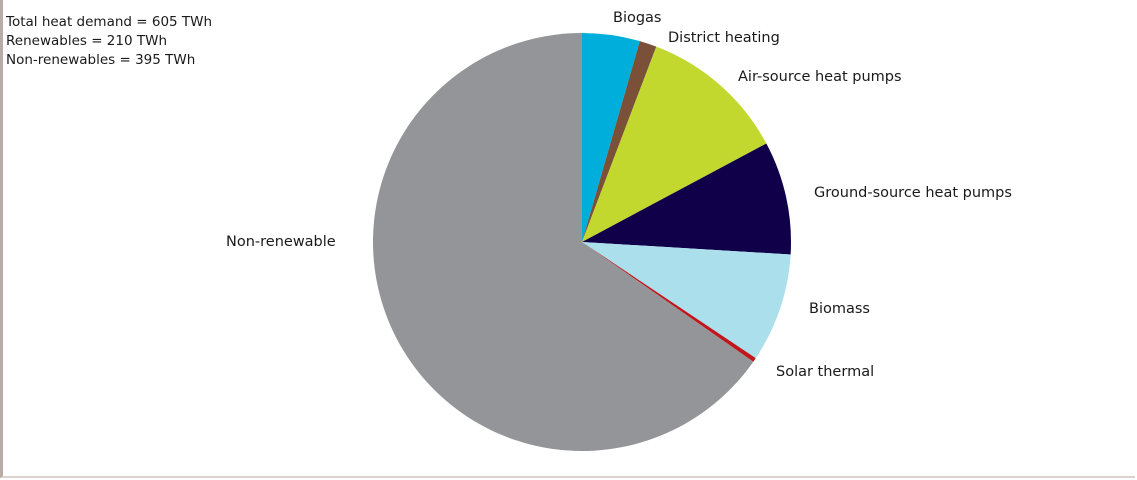 Image resolution: width=1137 pixels, height=480 pixels. Describe the element at coordinates (669, 302) in the screenshot. I see `pie-slice-solar-thermal` at that location.